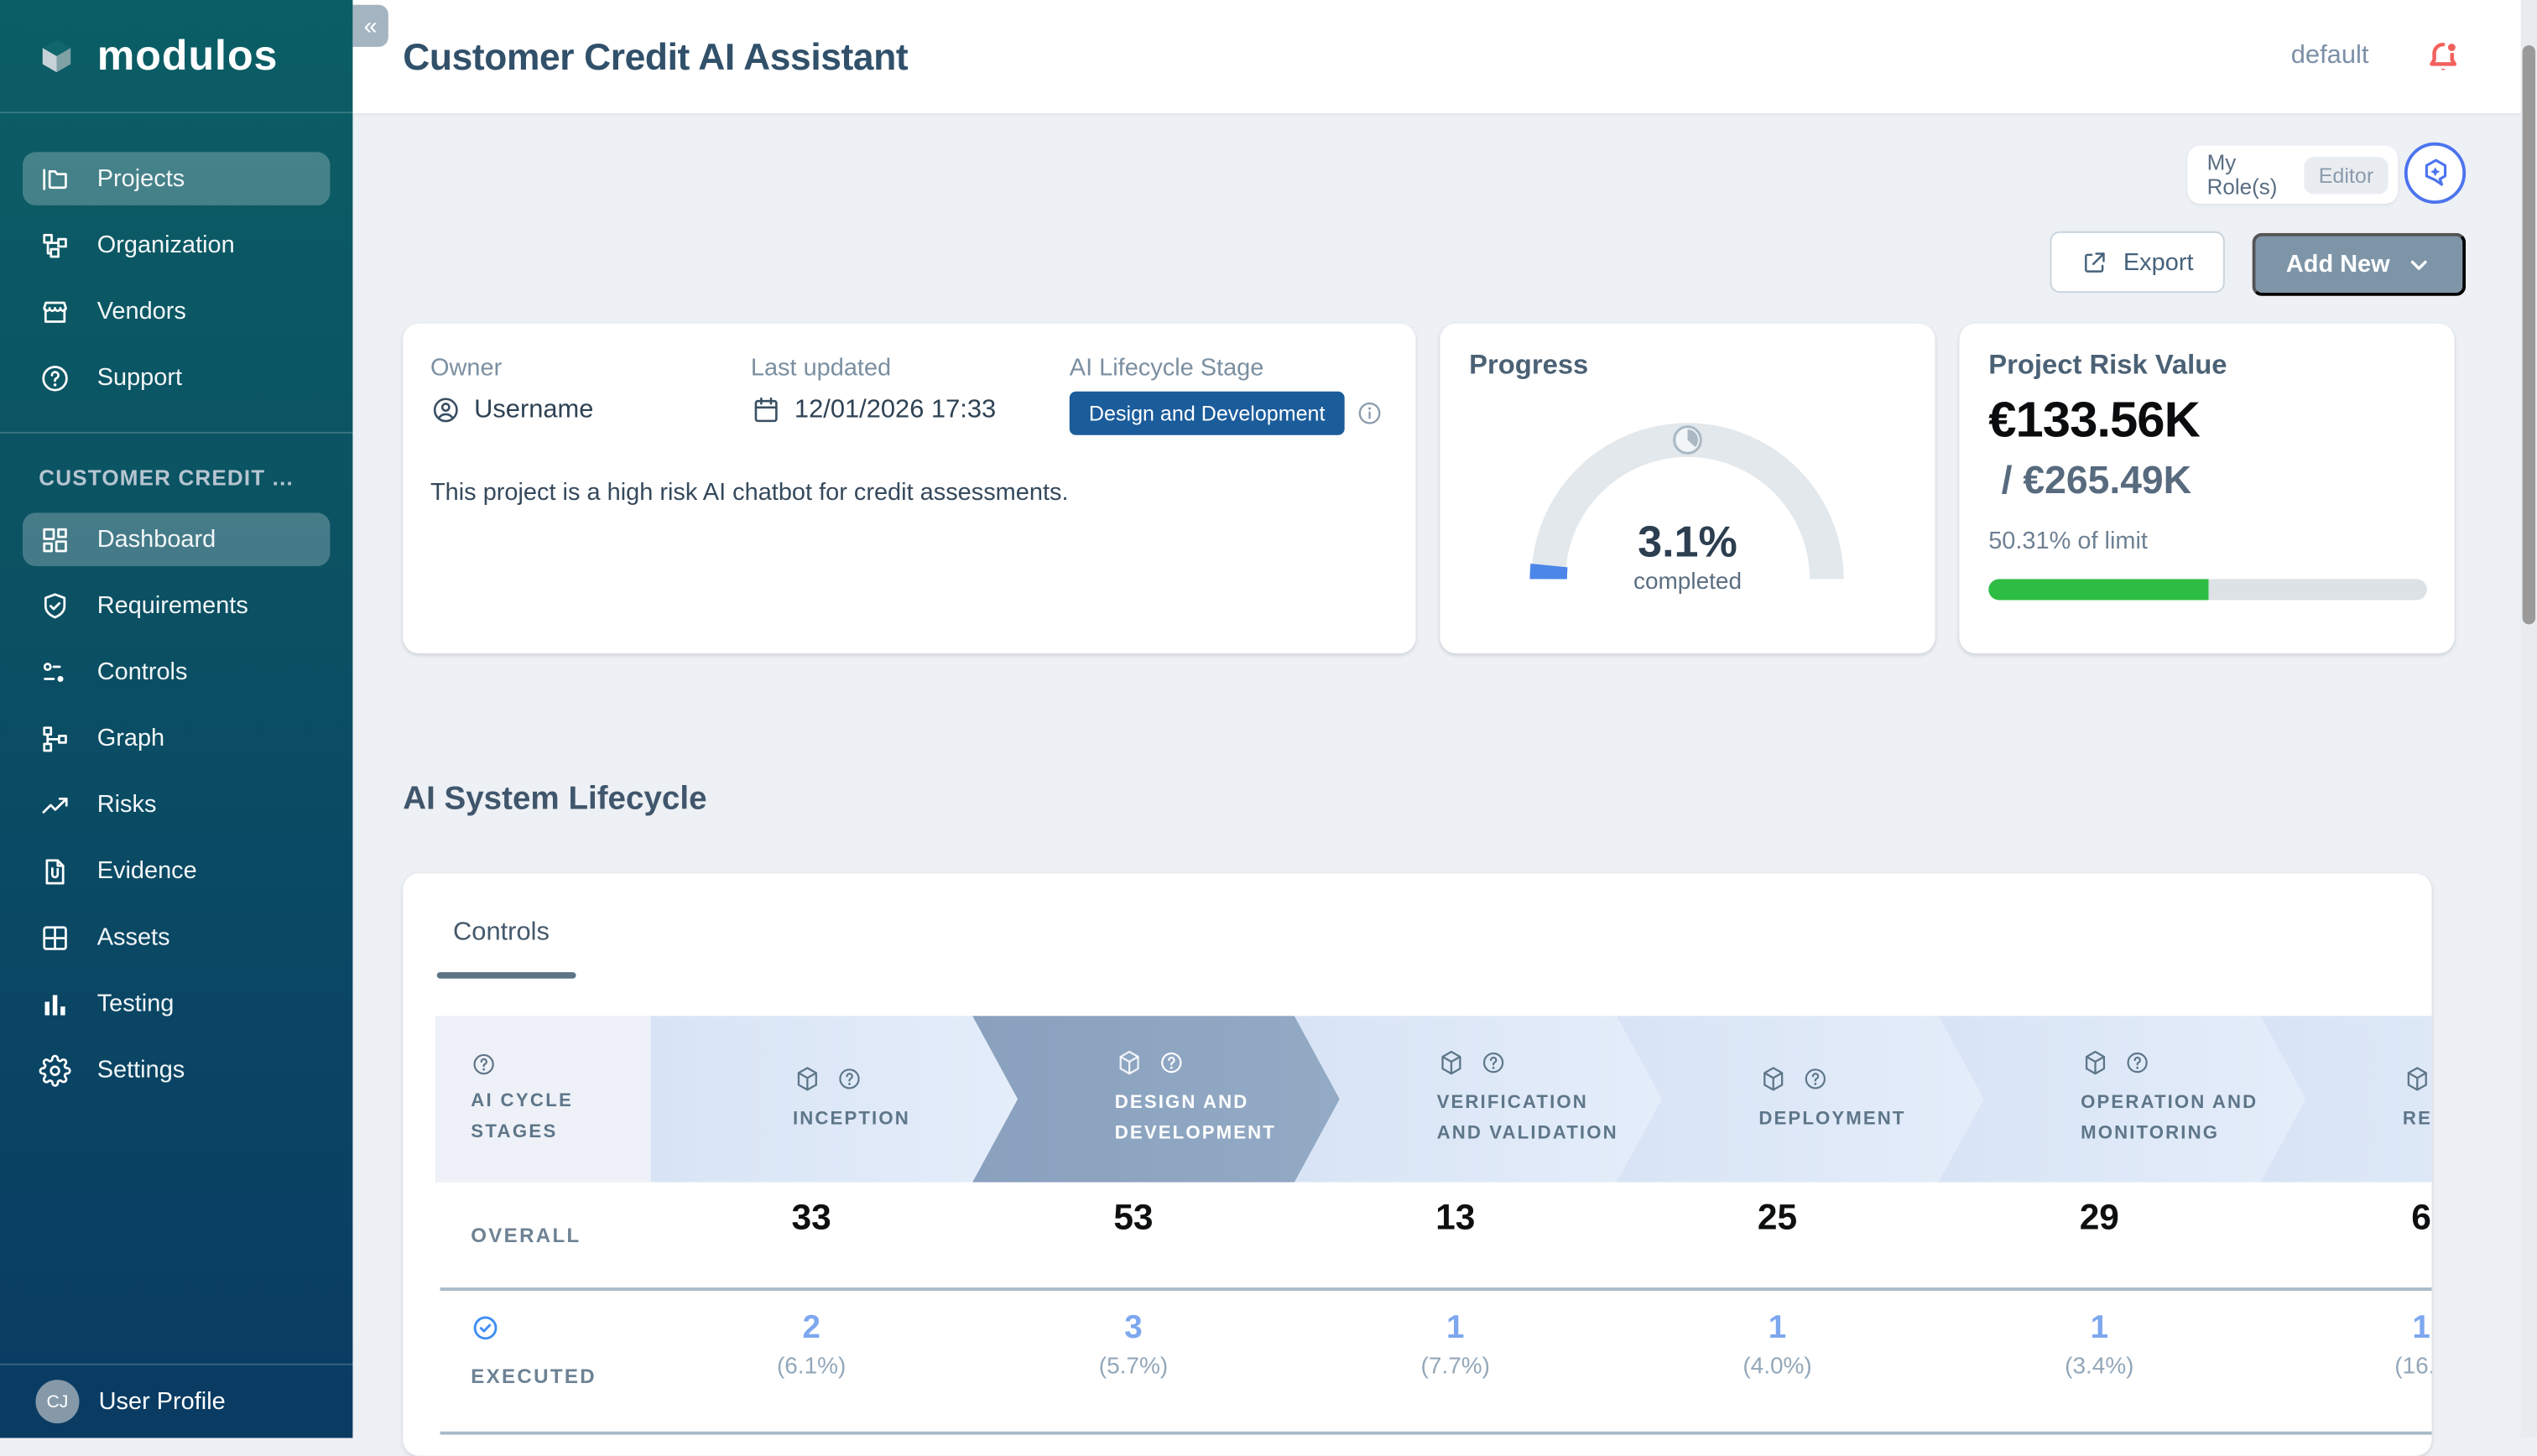 The height and width of the screenshot is (1456, 2537). Describe the element at coordinates (834, 1099) in the screenshot. I see `stage-inception: INCEPTION` at that location.